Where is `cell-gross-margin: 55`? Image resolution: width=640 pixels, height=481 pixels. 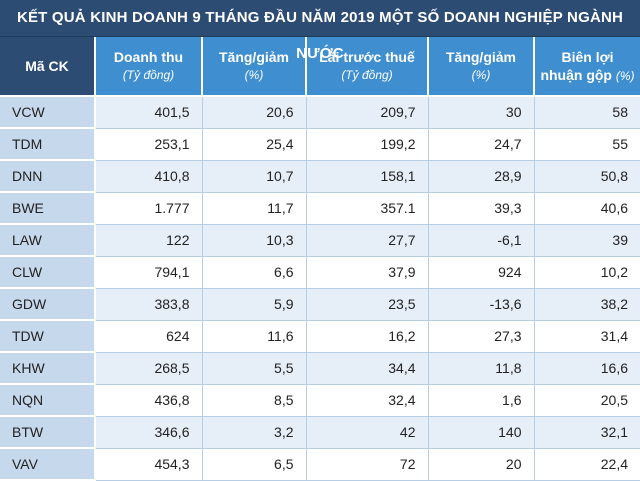 cell-gross-margin: 55 is located at coordinates (587, 144).